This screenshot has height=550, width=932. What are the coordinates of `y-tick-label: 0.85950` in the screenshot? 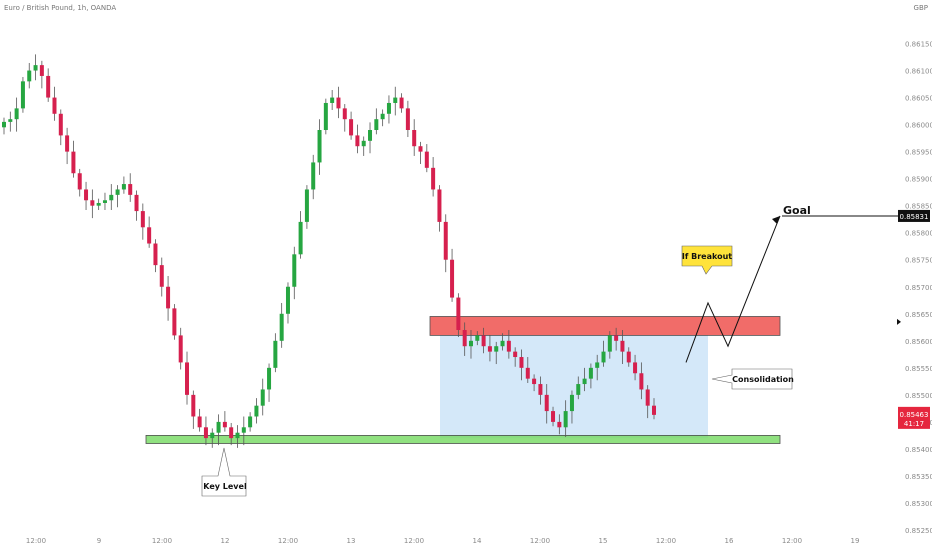 It's located at (918, 153).